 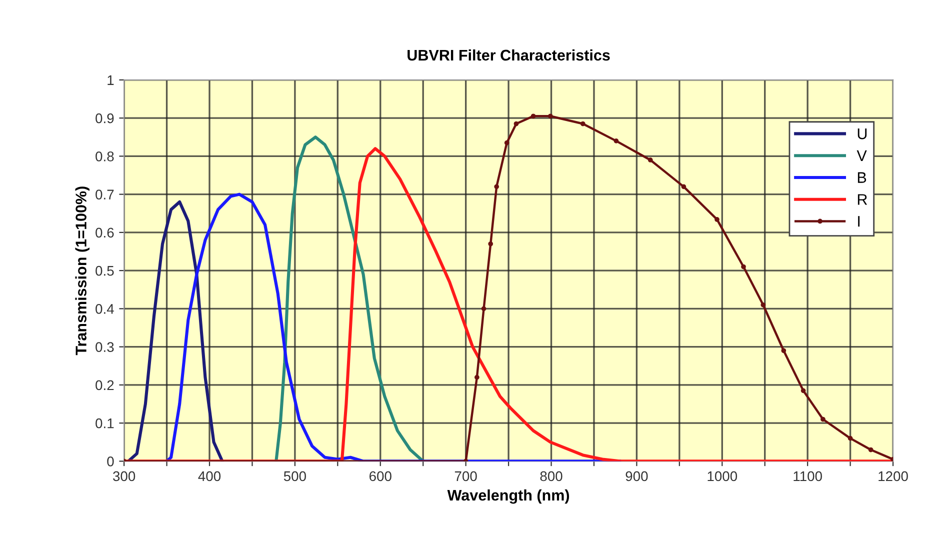 I want to click on y-axis-title: Transmission (1=100%), so click(x=82, y=271).